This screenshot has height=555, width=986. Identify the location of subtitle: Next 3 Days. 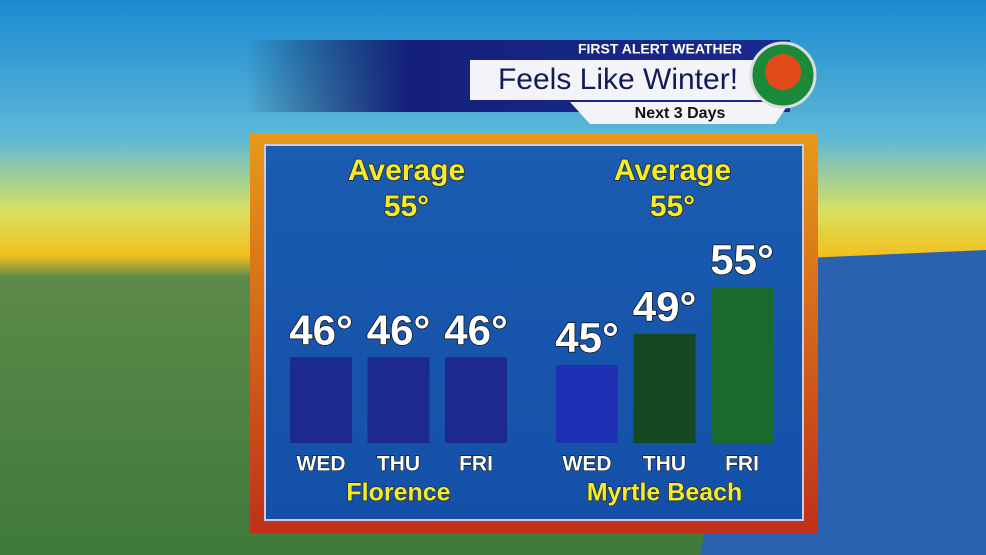
(680, 113).